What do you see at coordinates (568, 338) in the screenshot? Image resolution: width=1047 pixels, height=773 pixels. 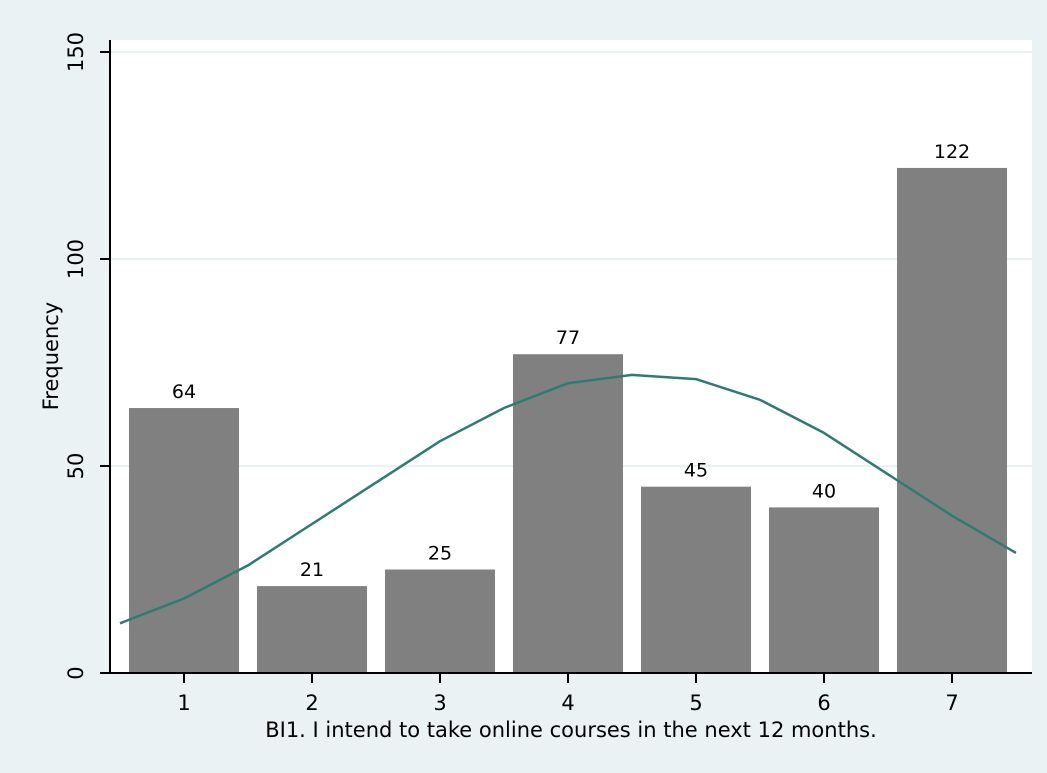 I see `data-label-4: 77` at bounding box center [568, 338].